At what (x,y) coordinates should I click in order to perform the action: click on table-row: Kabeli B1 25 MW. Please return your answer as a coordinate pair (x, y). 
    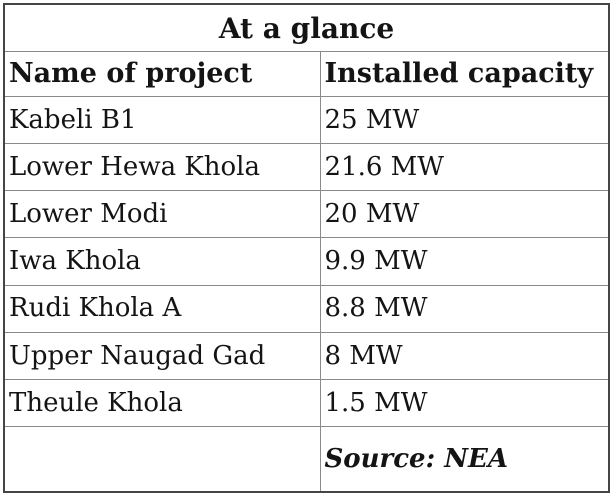
    Looking at the image, I should click on (306, 120).